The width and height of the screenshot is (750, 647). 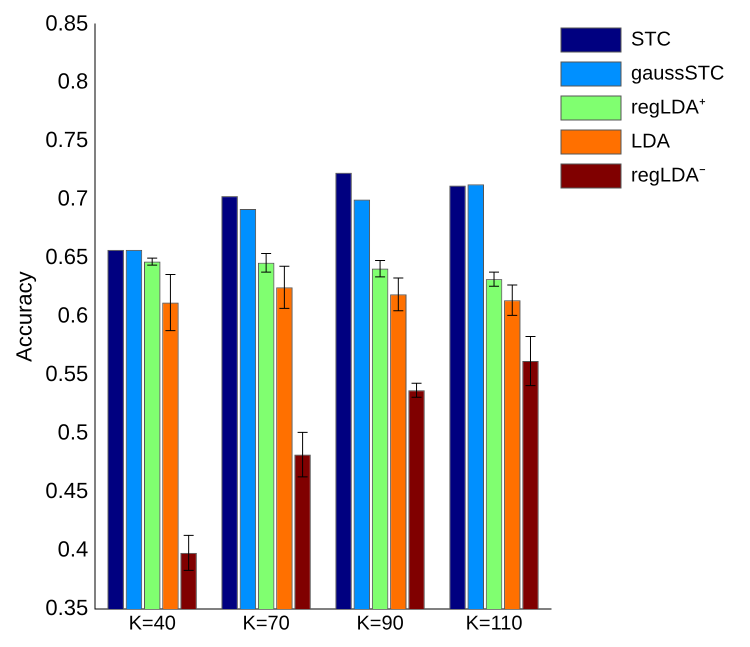 I want to click on legend-label: gaussSTC, so click(x=677, y=73).